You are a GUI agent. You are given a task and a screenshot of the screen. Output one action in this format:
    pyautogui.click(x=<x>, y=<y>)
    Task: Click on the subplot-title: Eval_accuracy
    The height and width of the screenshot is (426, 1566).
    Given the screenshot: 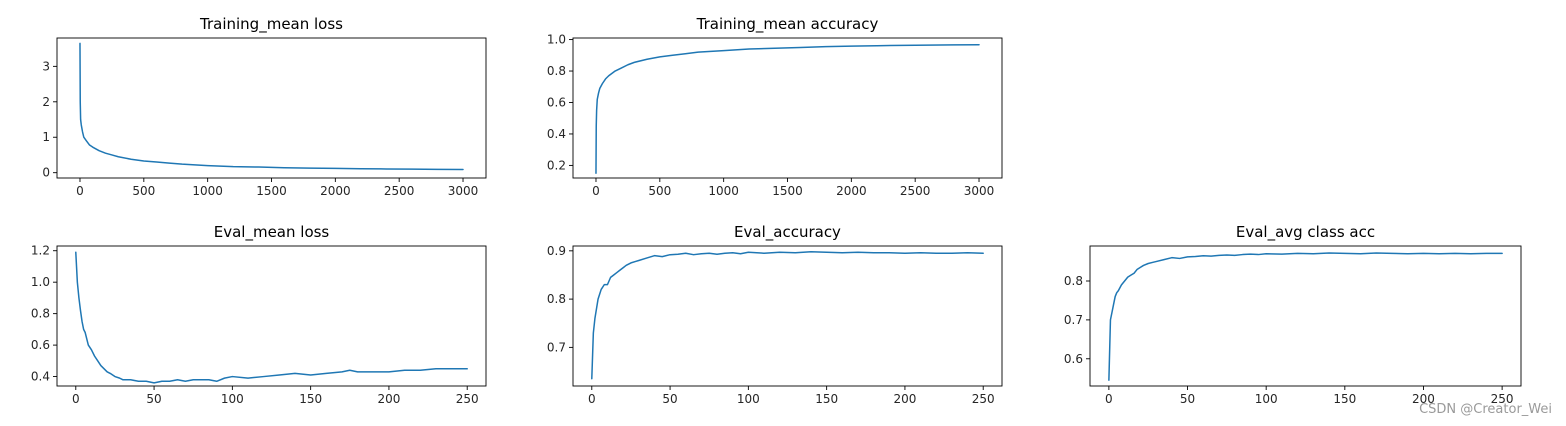 What is the action you would take?
    pyautogui.click(x=787, y=232)
    